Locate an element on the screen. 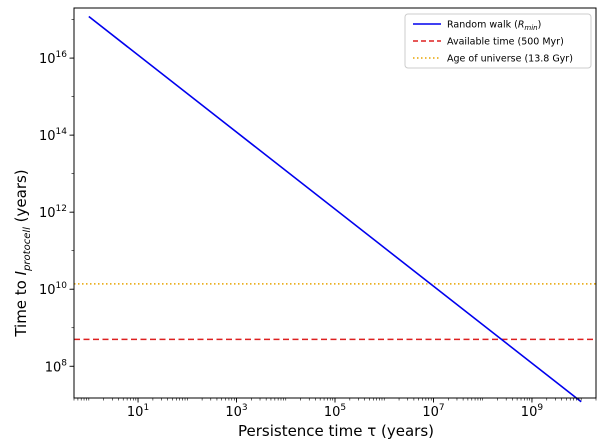 The width and height of the screenshot is (608, 445). x-tick-label: 10⁷ is located at coordinates (433, 411).